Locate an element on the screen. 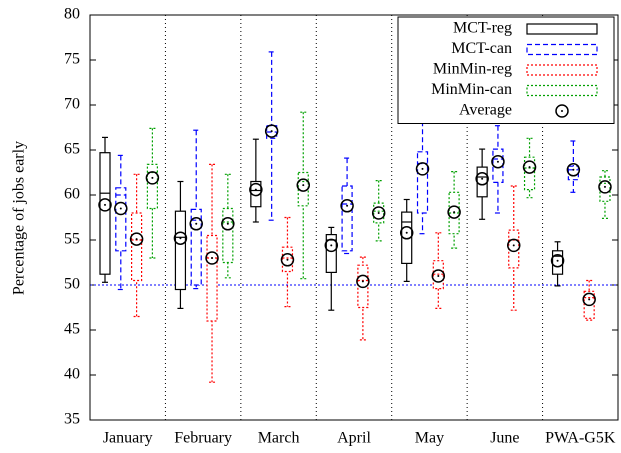  x-tick-label: May is located at coordinates (429, 438).